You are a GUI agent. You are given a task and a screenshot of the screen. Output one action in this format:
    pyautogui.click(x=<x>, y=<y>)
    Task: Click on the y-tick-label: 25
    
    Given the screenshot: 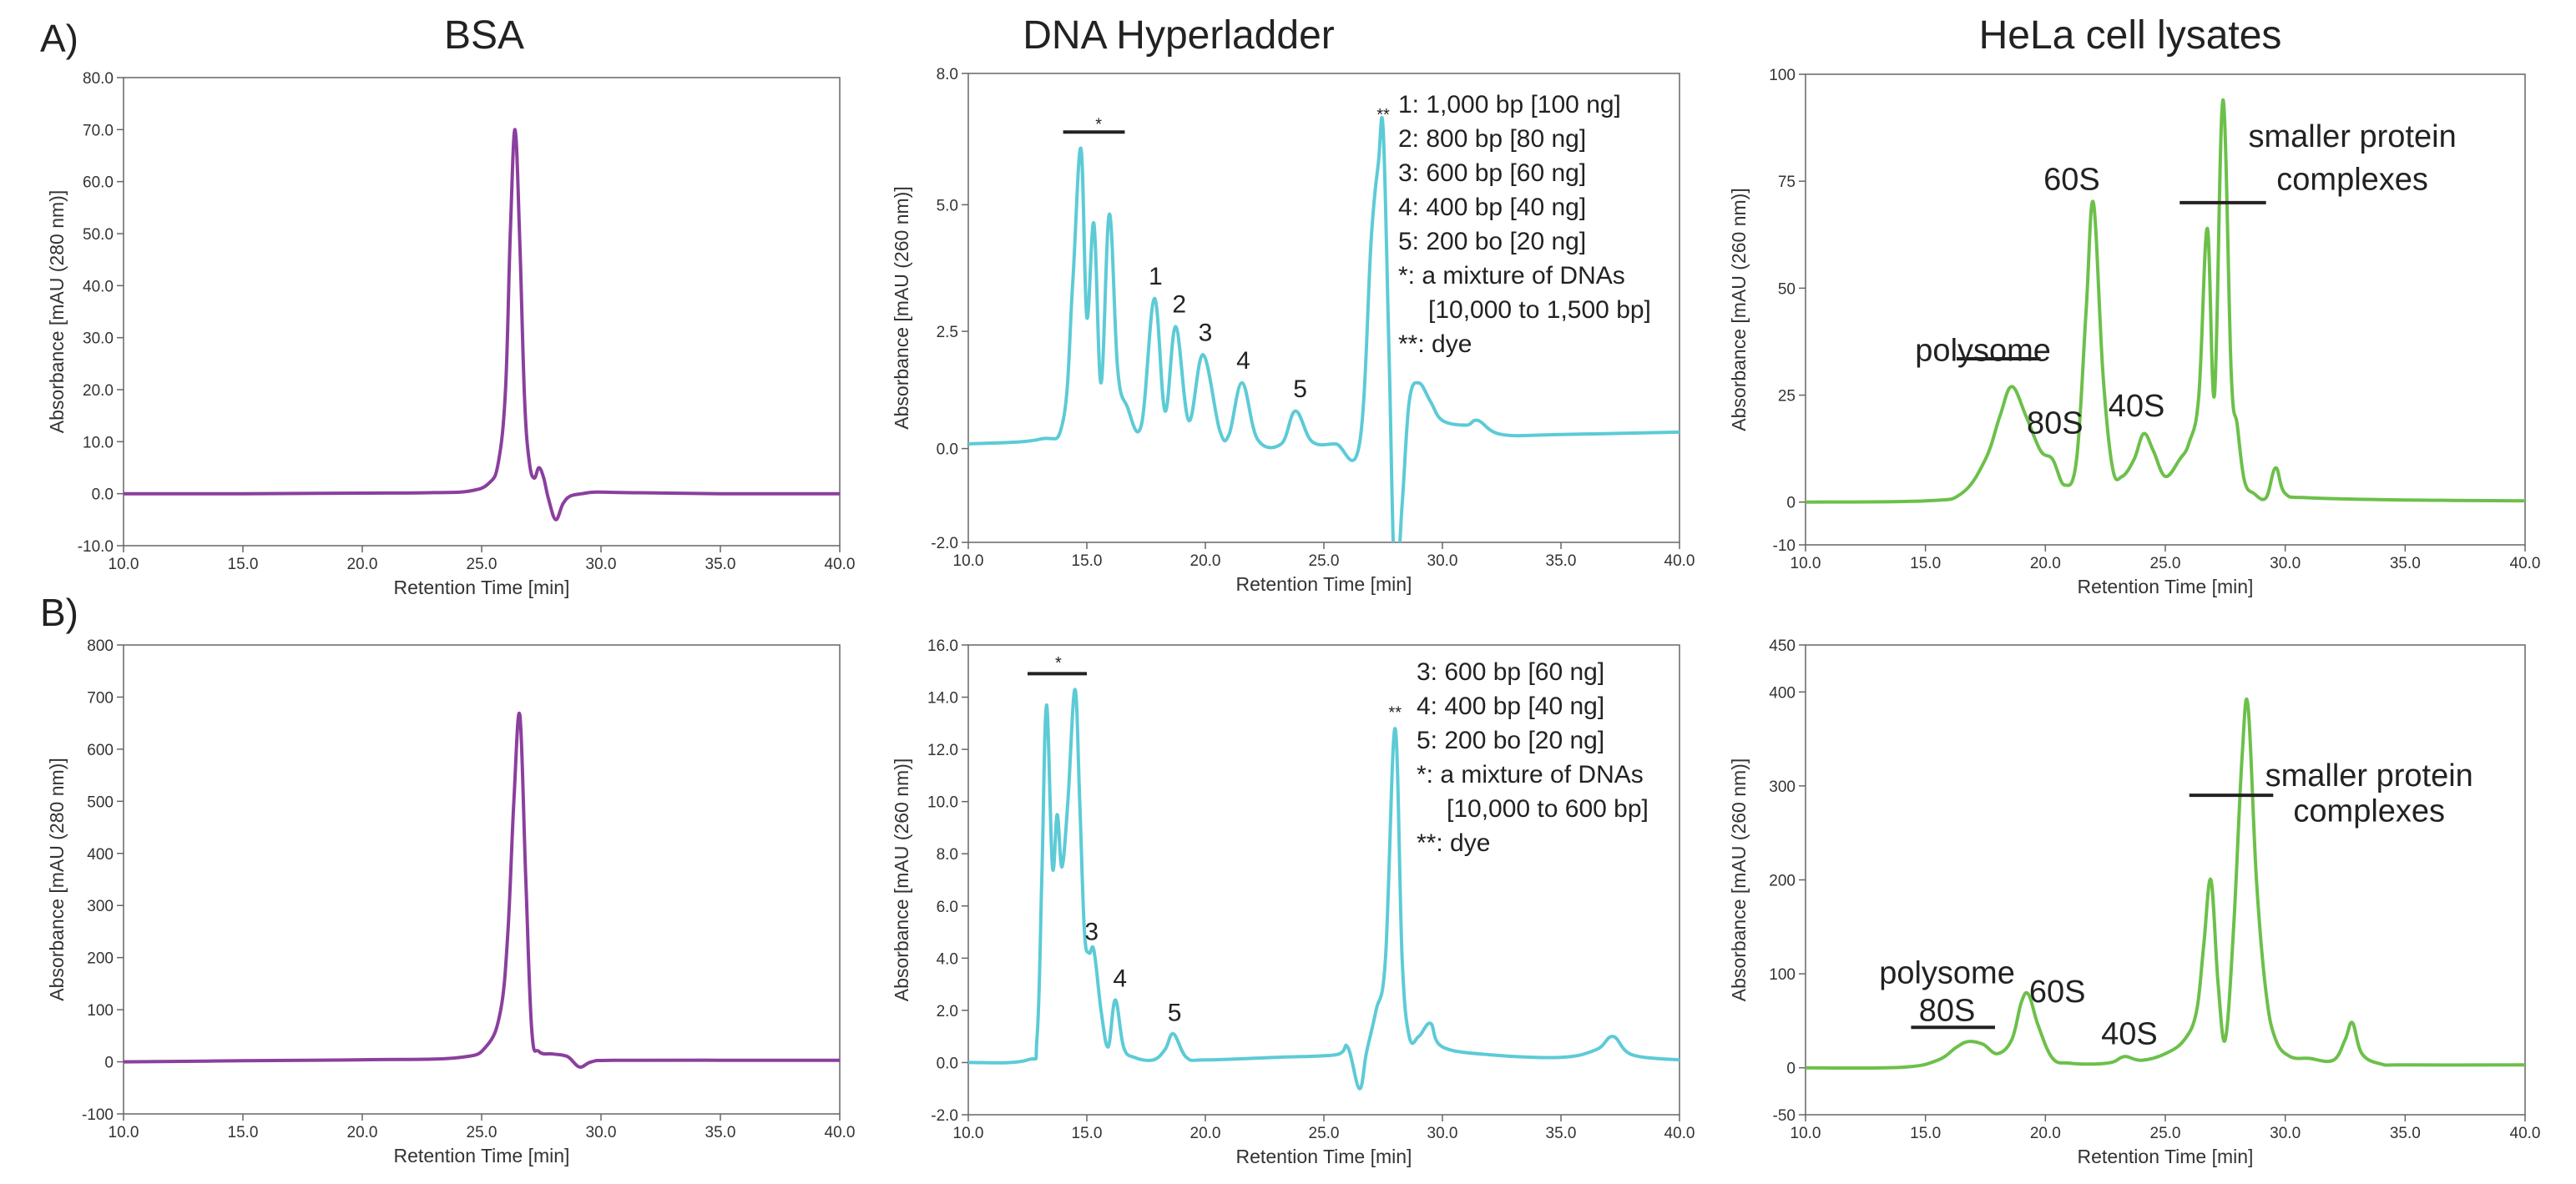 What is the action you would take?
    pyautogui.click(x=1787, y=397)
    